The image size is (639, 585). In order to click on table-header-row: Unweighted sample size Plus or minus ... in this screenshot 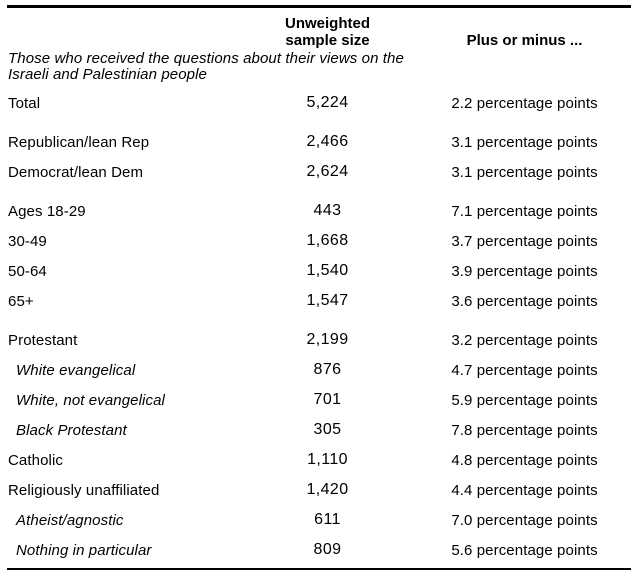, I will do `click(319, 32)`.